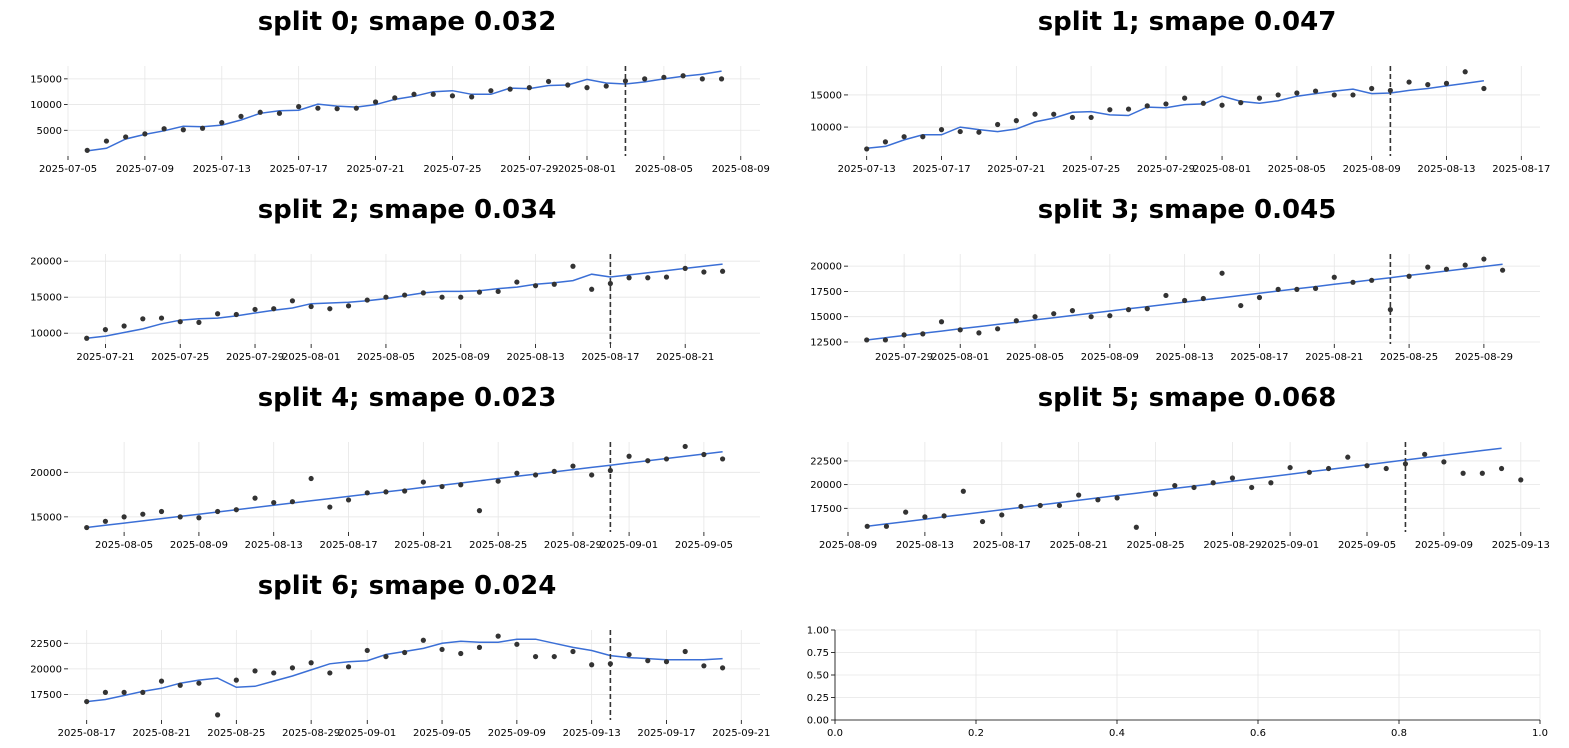 The width and height of the screenshot is (1569, 748). I want to click on x-tick-label: 2025-09-05, so click(1367, 545).